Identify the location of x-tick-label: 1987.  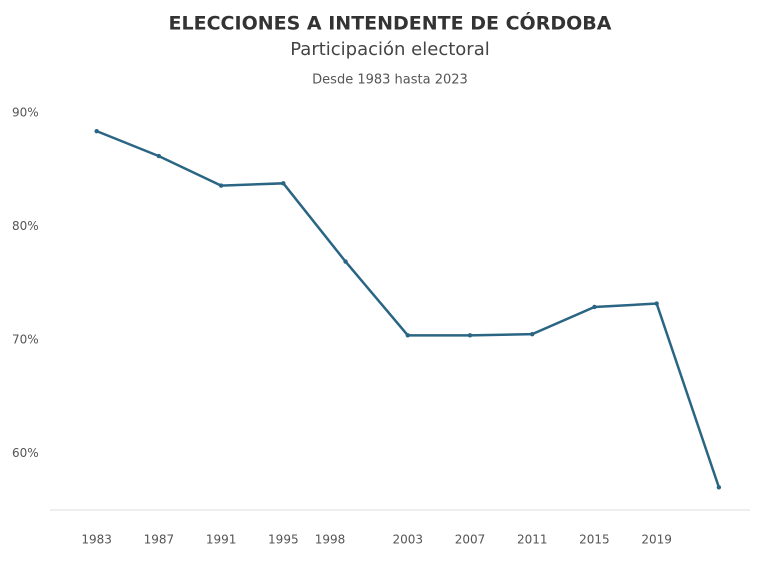
(159, 540).